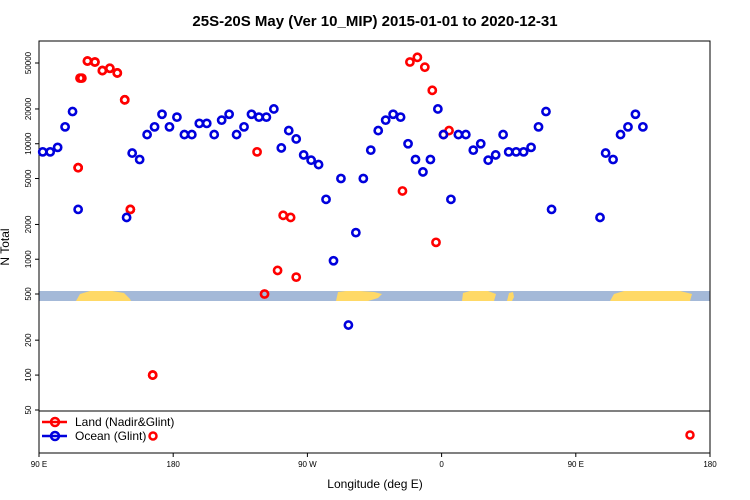 The width and height of the screenshot is (750, 500). Describe the element at coordinates (479, 296) in the screenshot. I see `land-blob-africa` at that location.